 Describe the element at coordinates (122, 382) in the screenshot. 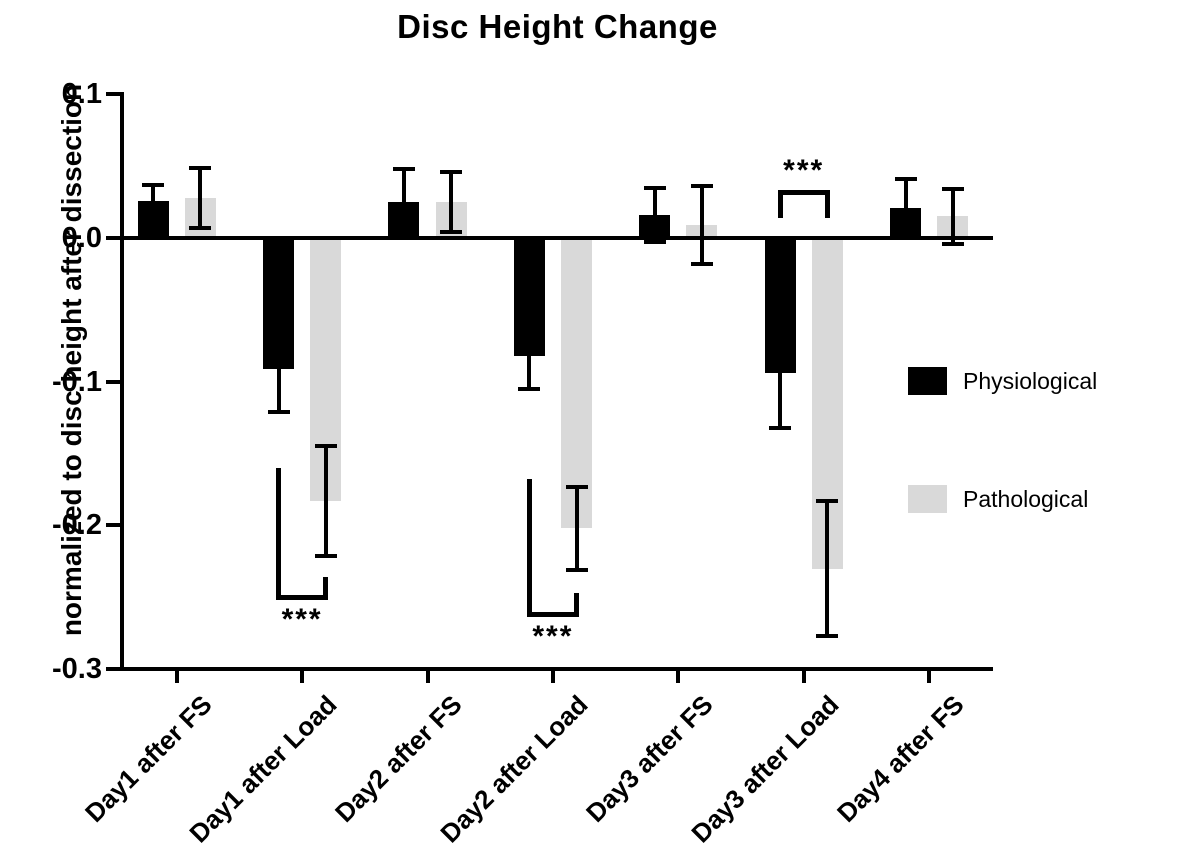

I see `y-axis-line` at that location.